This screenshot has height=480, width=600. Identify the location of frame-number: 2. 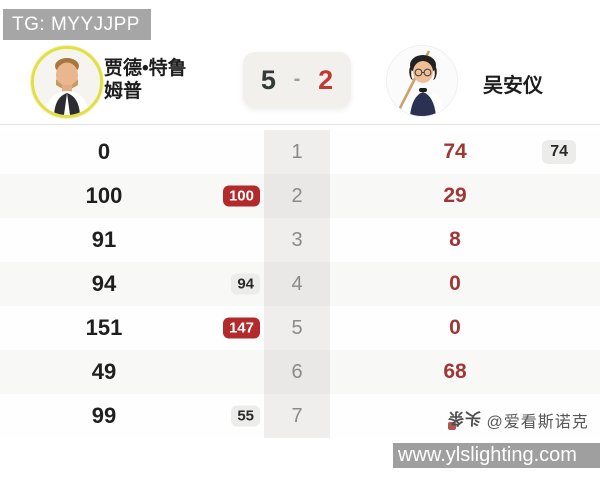
(297, 195).